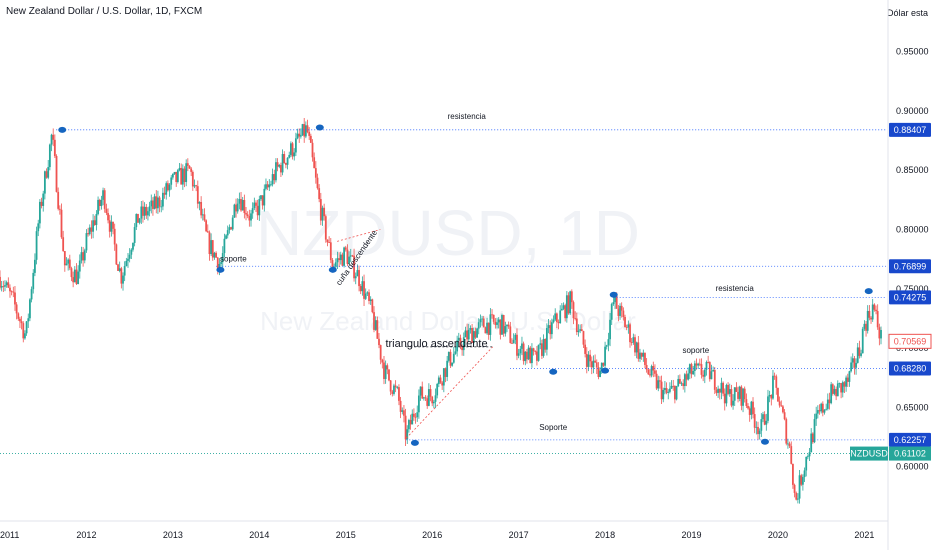 The width and height of the screenshot is (932, 550). I want to click on triangle-rising-line, so click(449, 392).